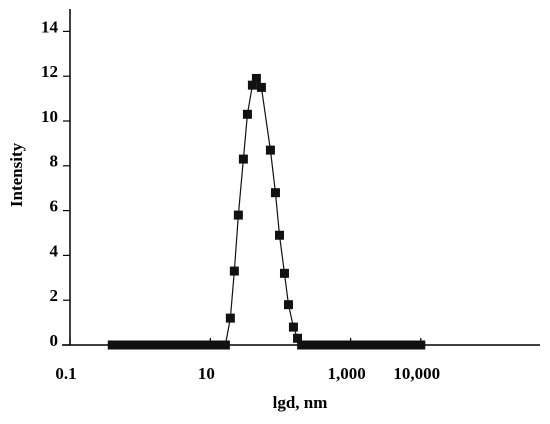  What do you see at coordinates (416, 373) in the screenshot?
I see `x-tick-label: 10,000` at bounding box center [416, 373].